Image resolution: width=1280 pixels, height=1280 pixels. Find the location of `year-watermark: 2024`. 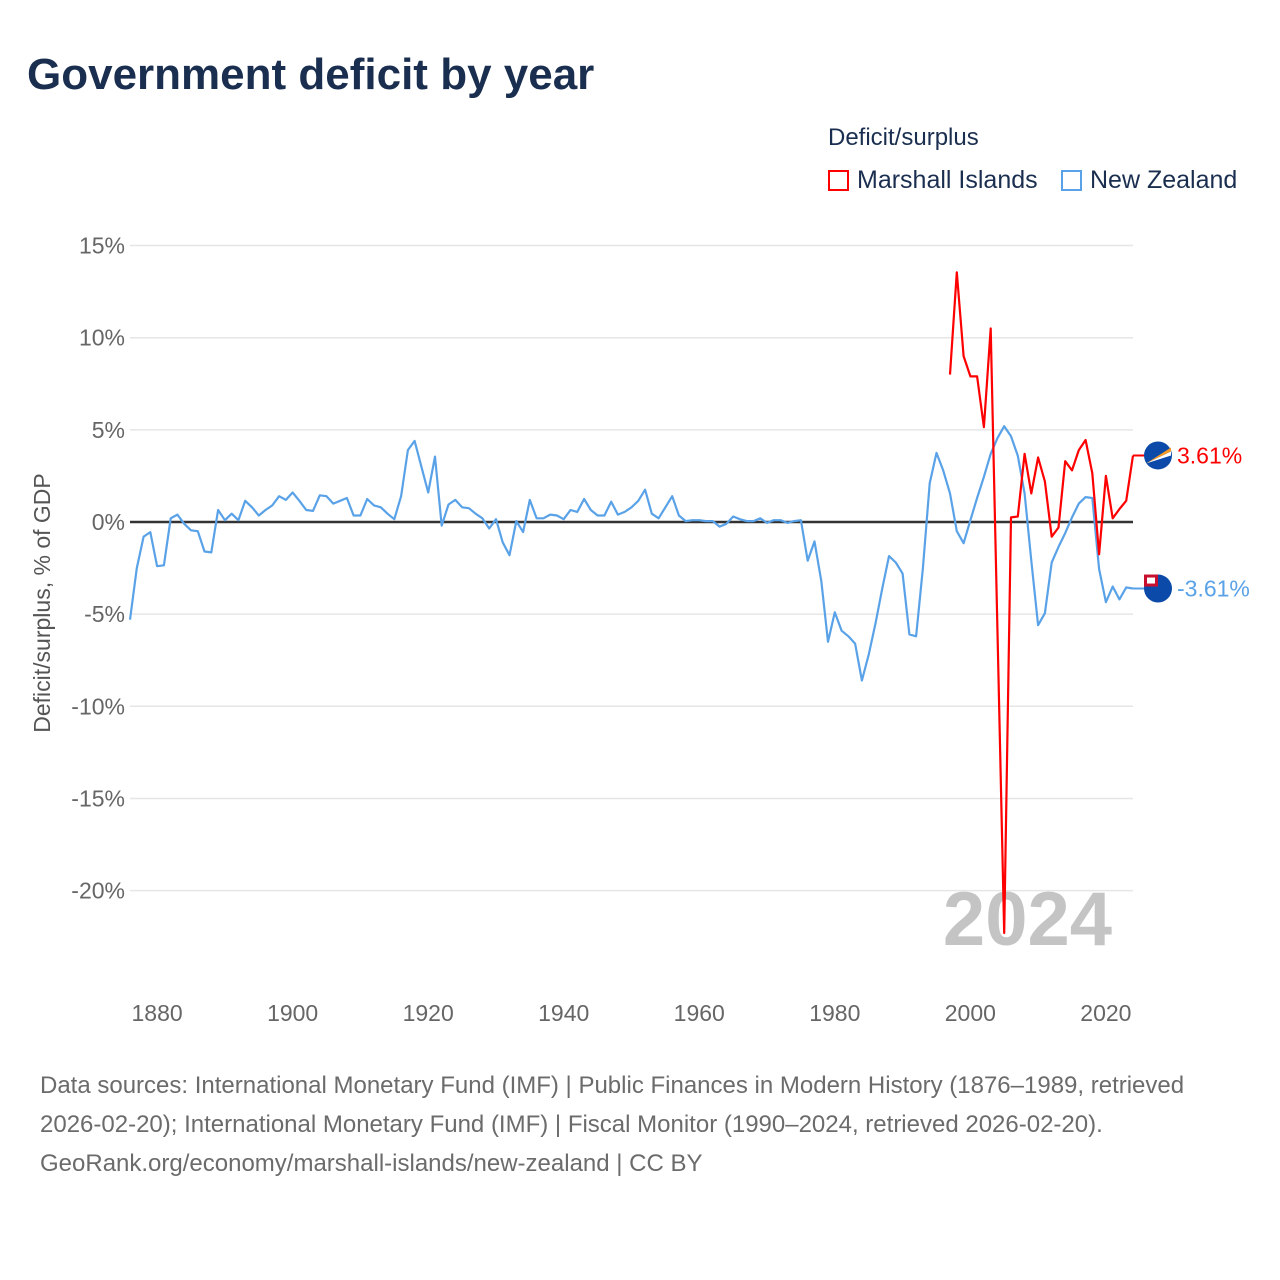

year-watermark: 2024 is located at coordinates (1027, 919).